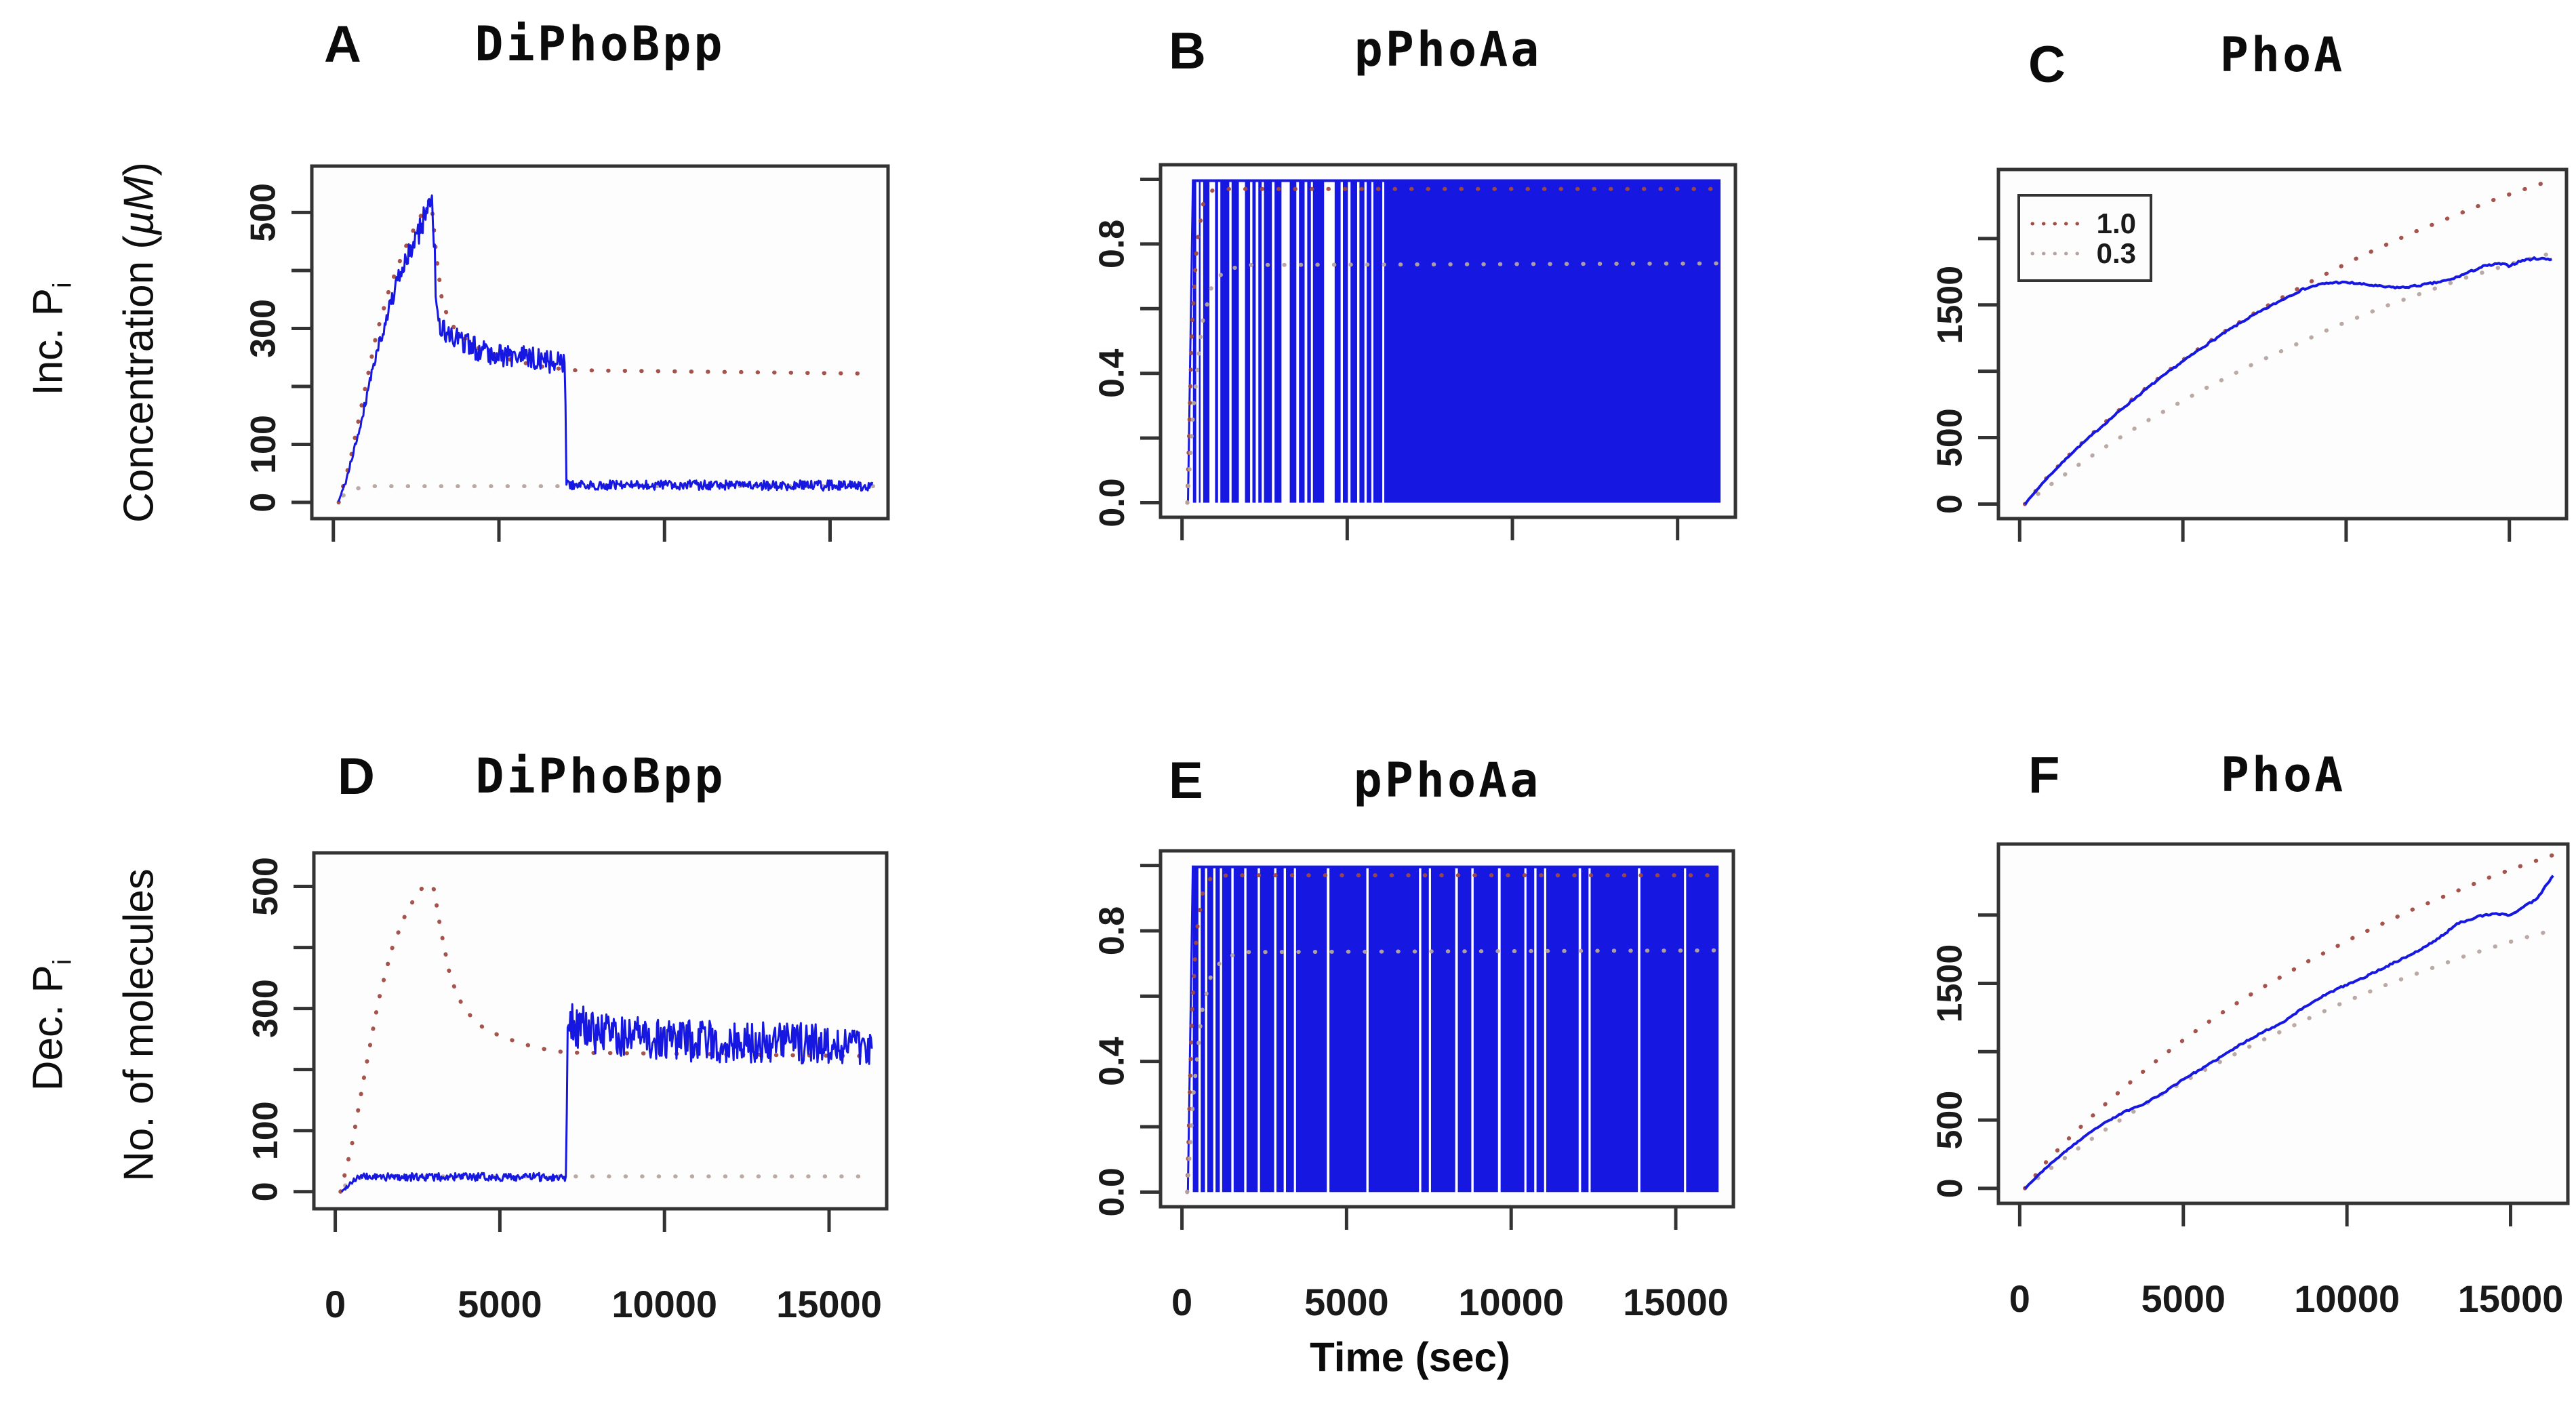 The height and width of the screenshot is (1402, 2576). Describe the element at coordinates (1448, 49) in the screenshot. I see `panel-title-b: pPhoAa` at that location.